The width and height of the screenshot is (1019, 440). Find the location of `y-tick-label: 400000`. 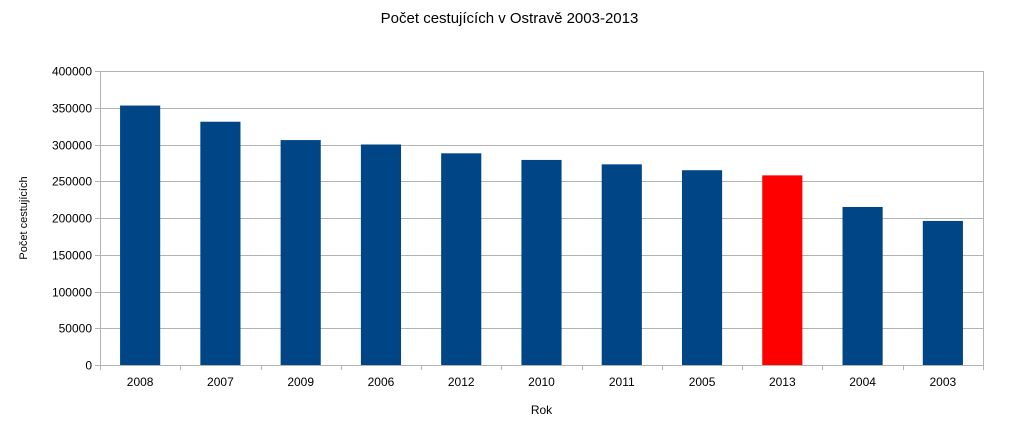

y-tick-label: 400000 is located at coordinates (72, 72).